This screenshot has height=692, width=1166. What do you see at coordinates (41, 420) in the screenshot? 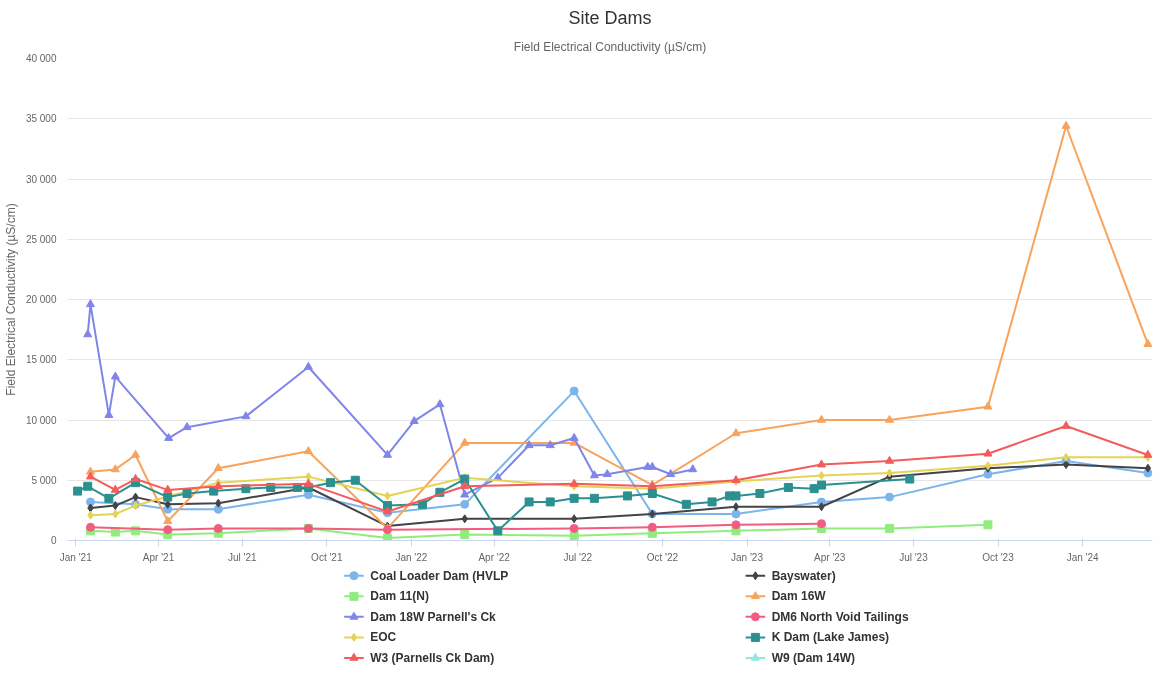
I see `y-tick-label: 10 000` at bounding box center [41, 420].